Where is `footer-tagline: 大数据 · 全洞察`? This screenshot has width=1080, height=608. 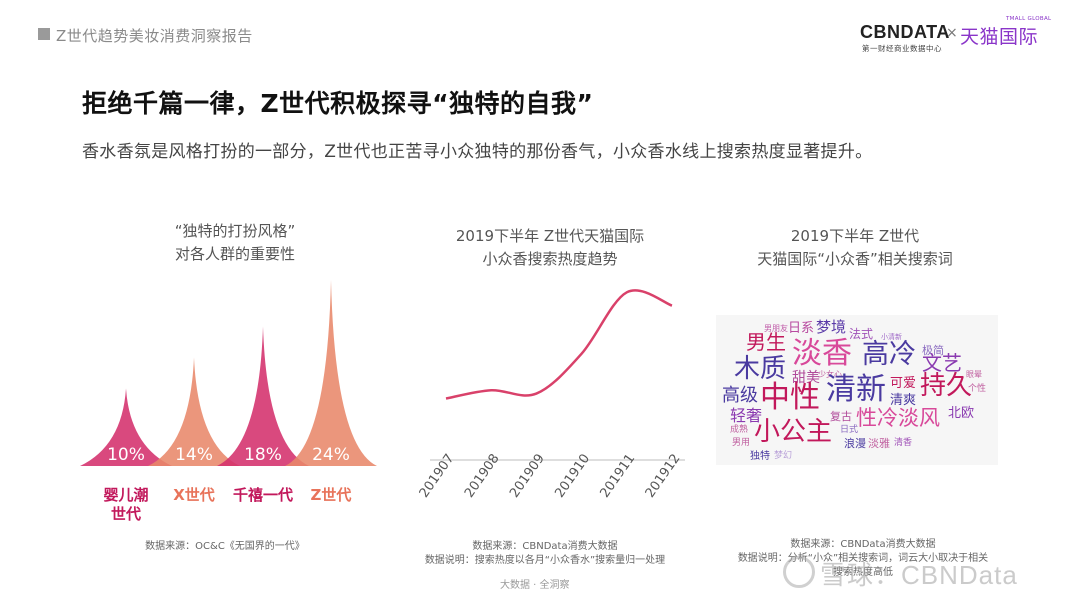
footer-tagline: 大数据 · 全洞察 is located at coordinates (535, 585).